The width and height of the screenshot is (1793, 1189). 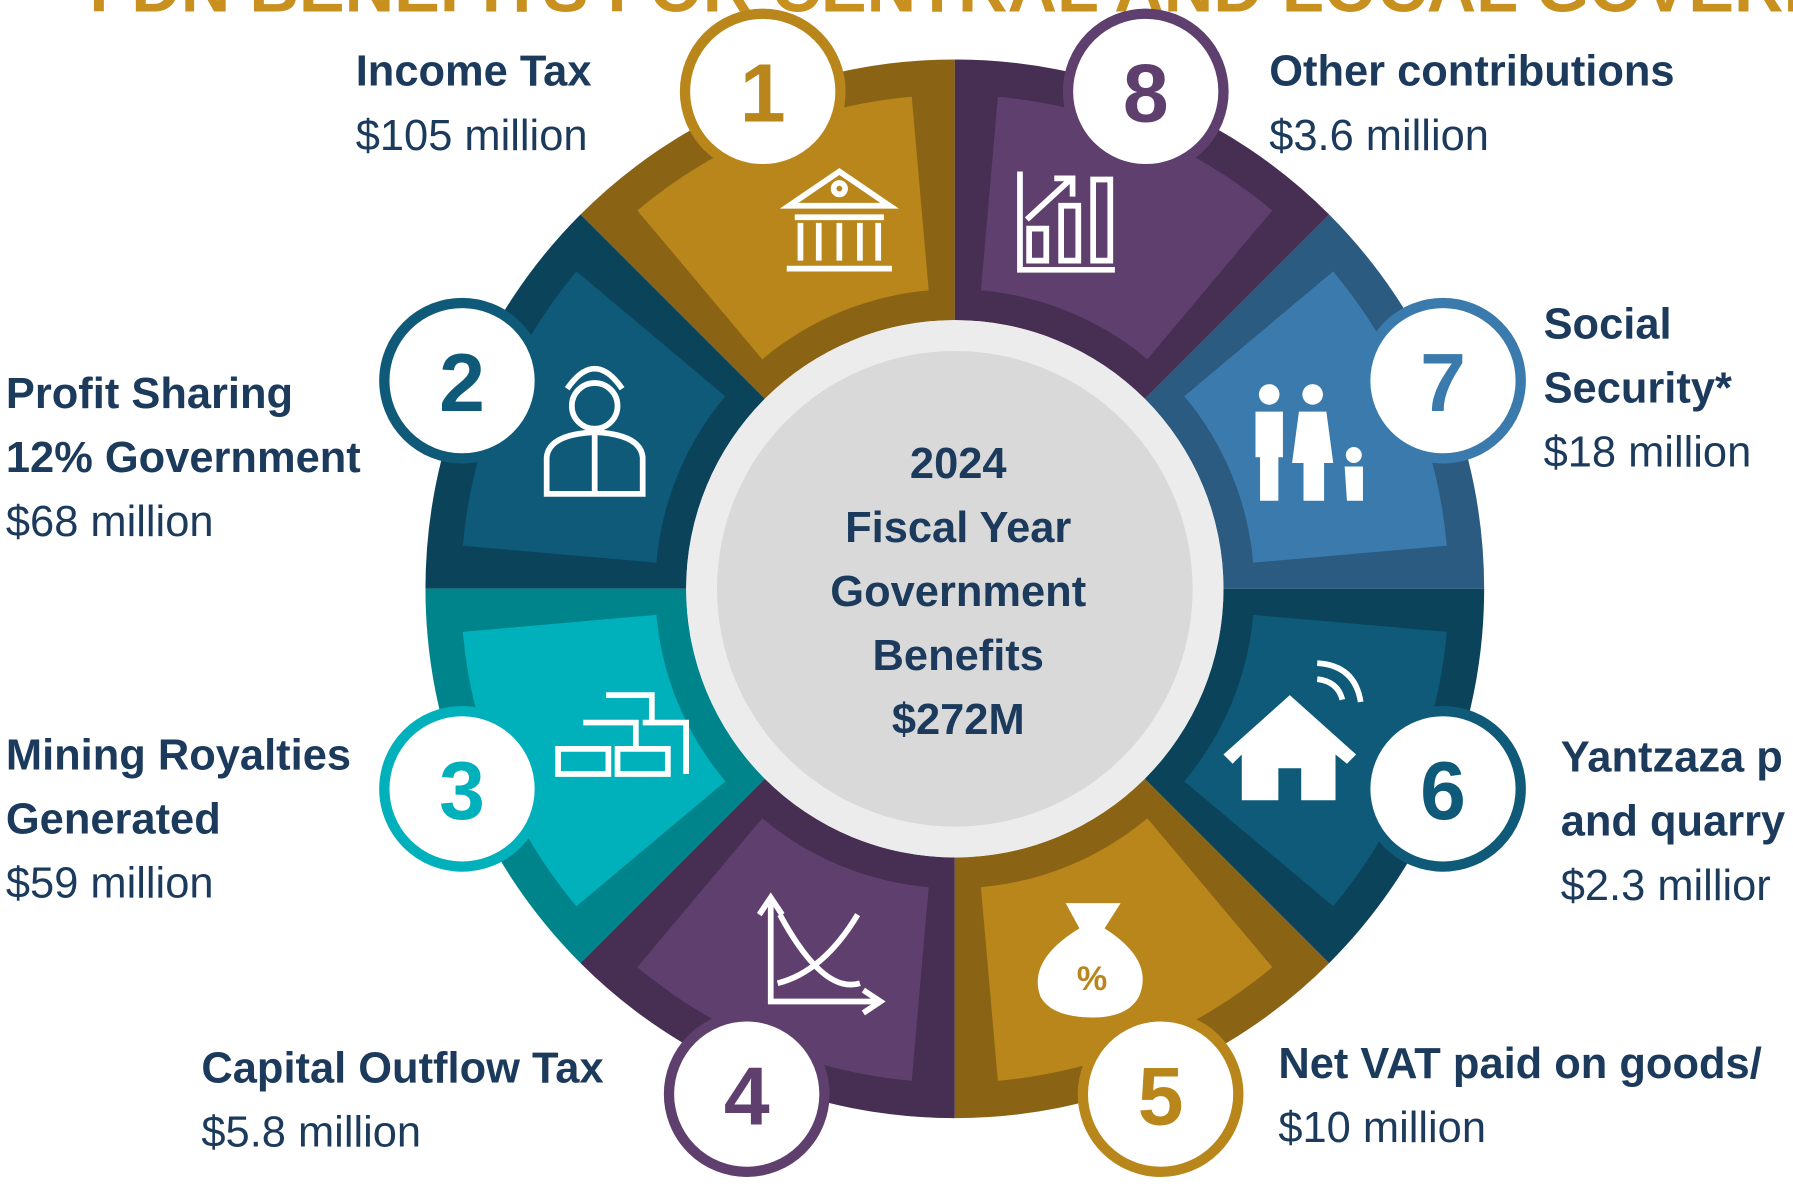 I want to click on center-text: Fiscal Year, so click(x=958, y=528).